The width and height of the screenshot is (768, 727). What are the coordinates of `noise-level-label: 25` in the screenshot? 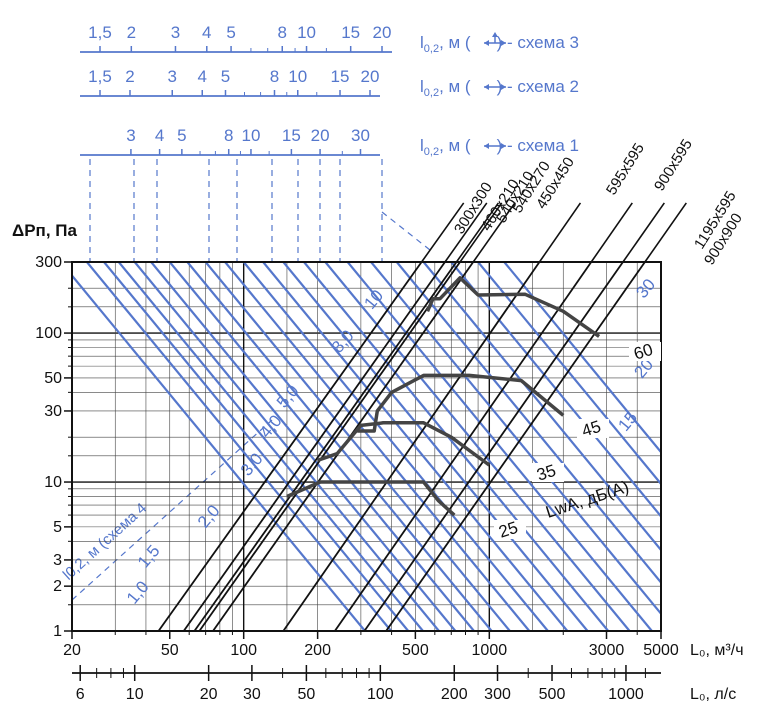 It's located at (508, 530).